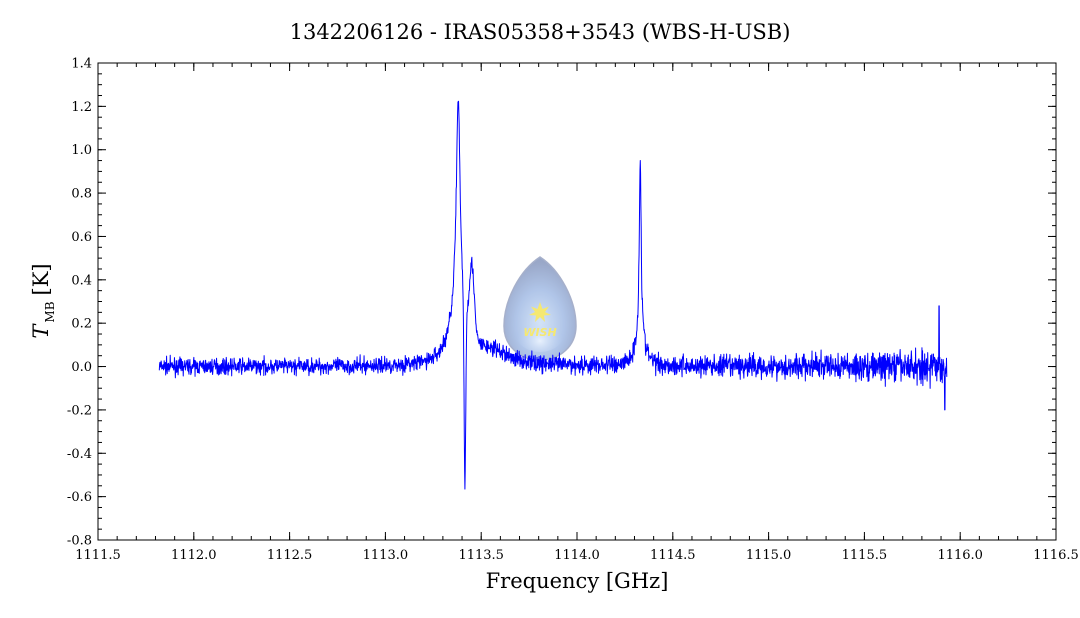 This screenshot has height=618, width=1080. Describe the element at coordinates (960, 555) in the screenshot. I see `x-tick-label: 1116.0` at that location.